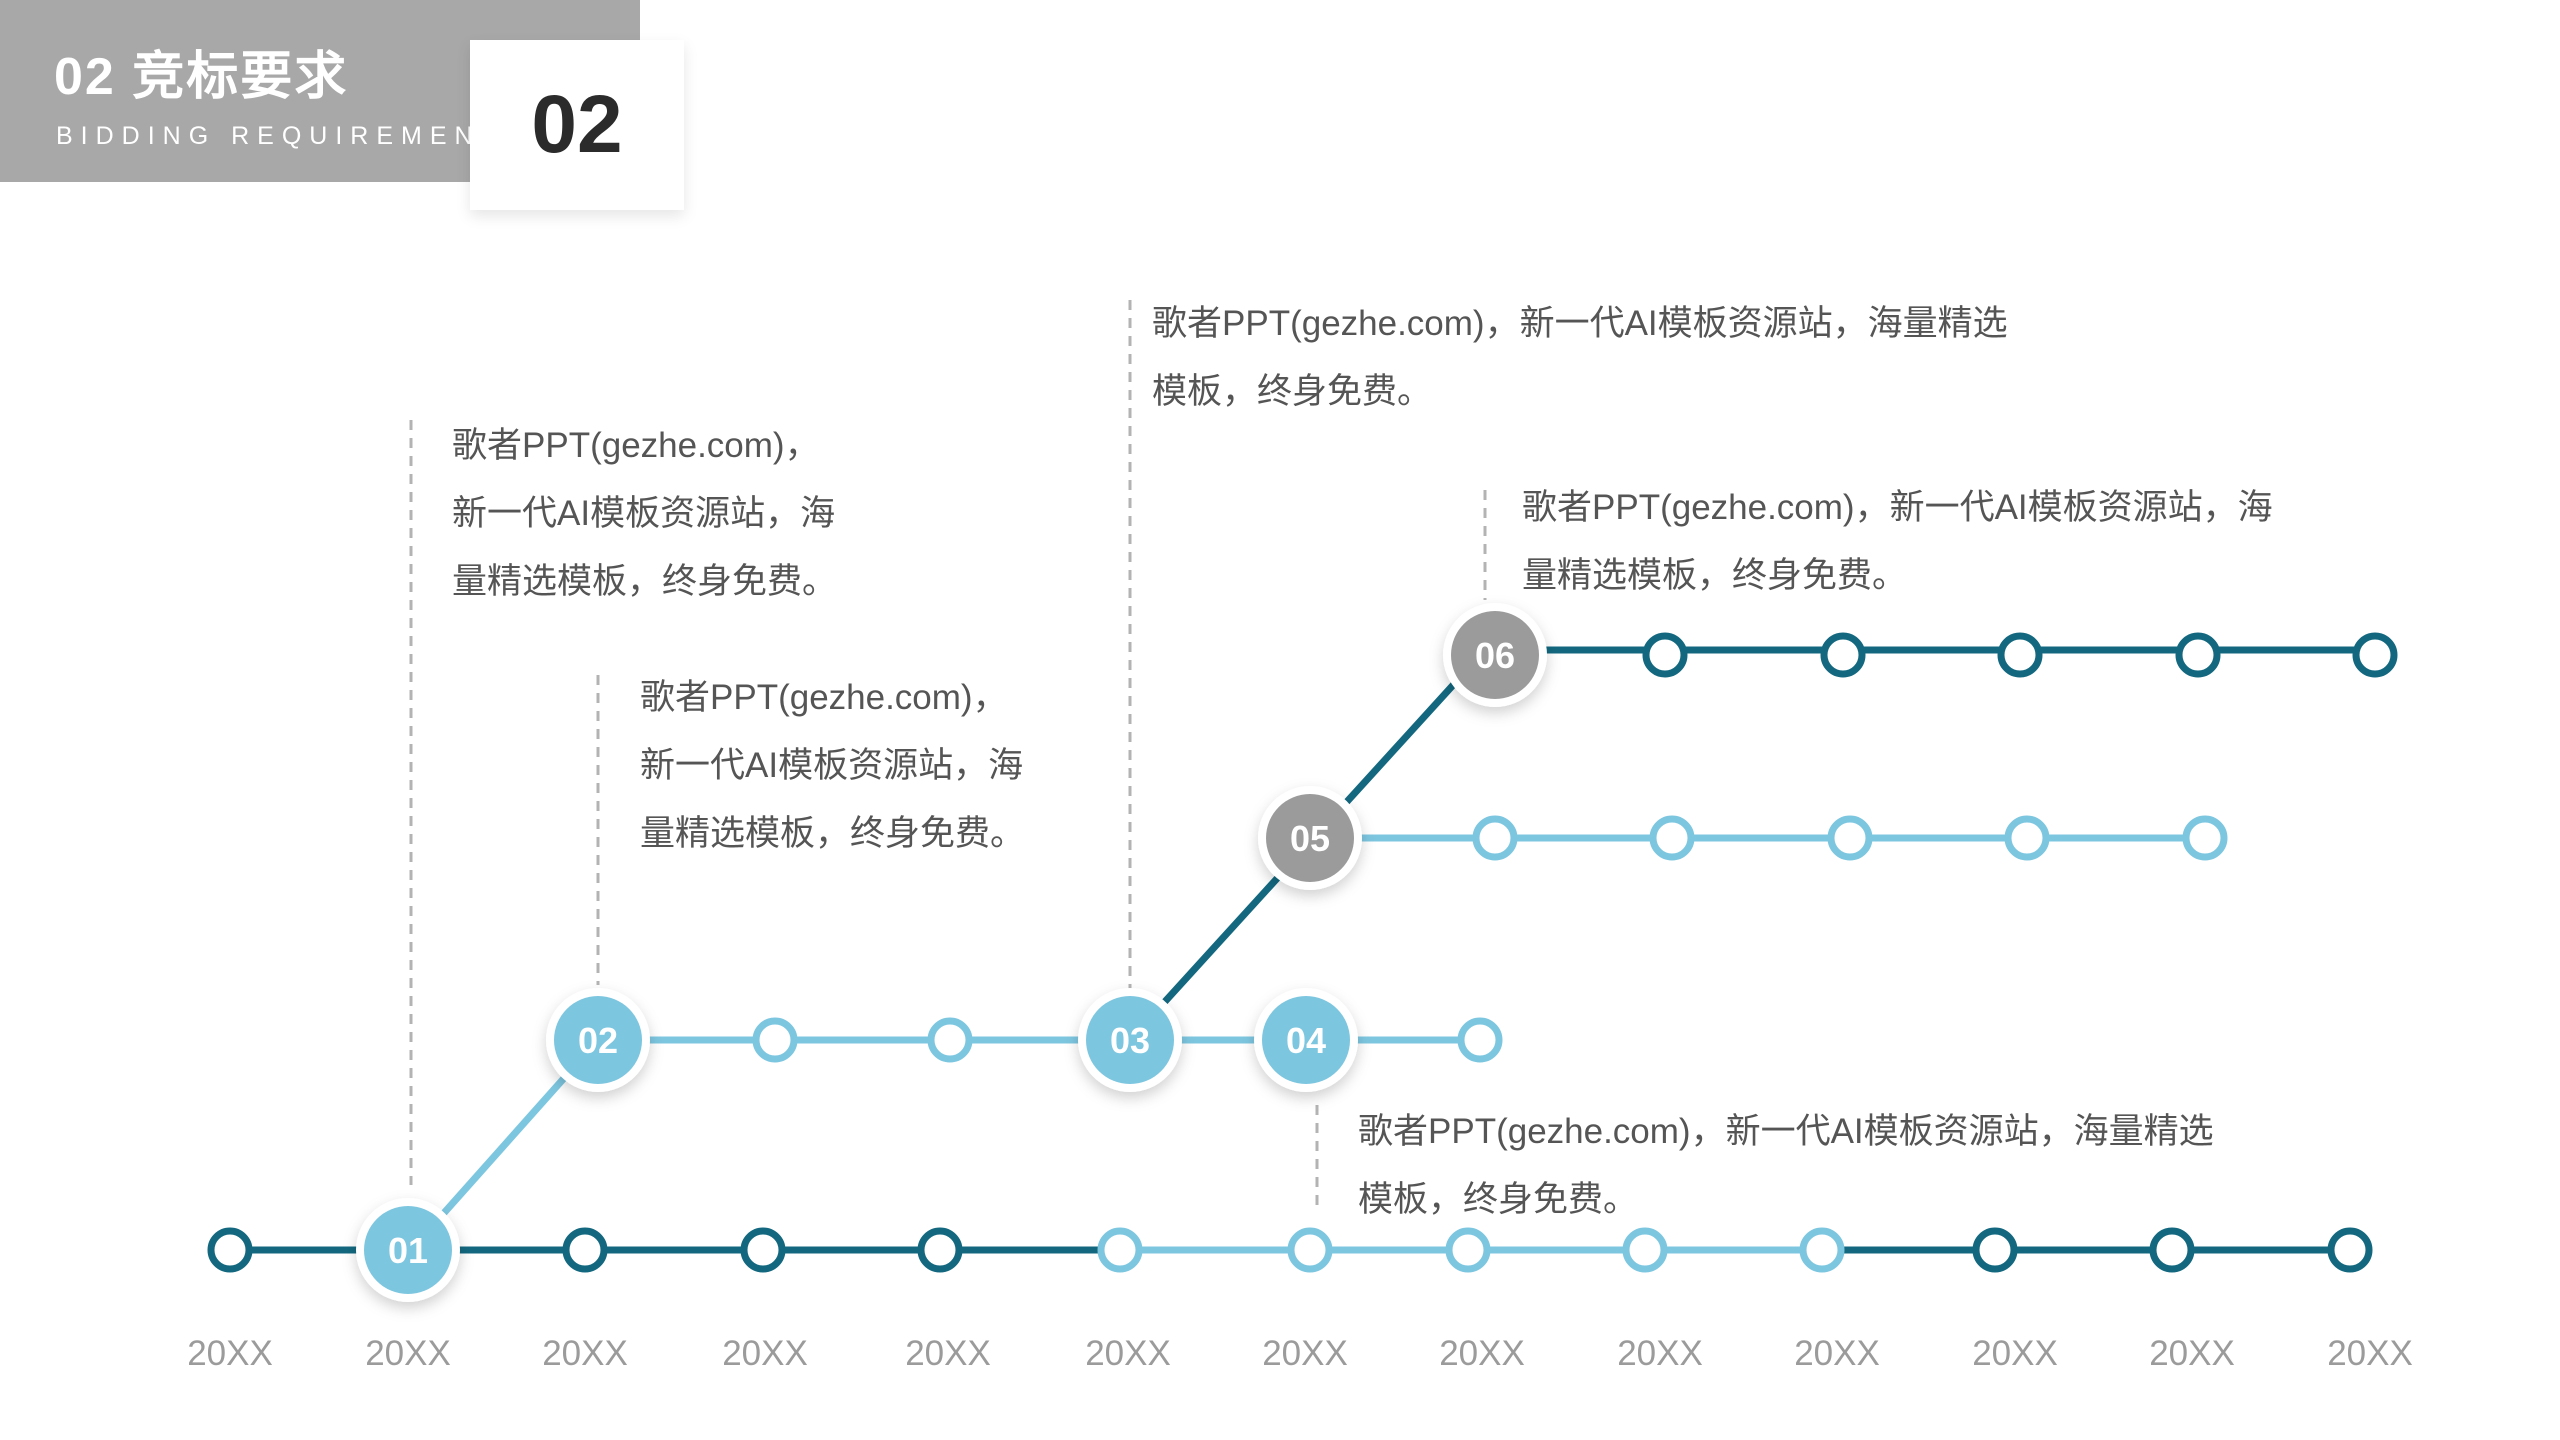 The width and height of the screenshot is (2560, 1440). I want to click on milestone-04: 04, so click(1306, 1040).